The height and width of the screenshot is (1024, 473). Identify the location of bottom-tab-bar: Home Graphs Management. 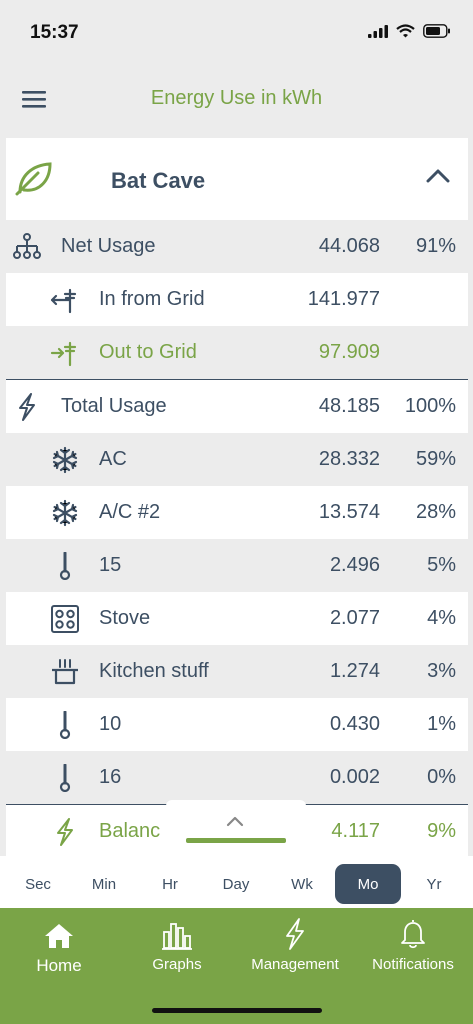
(236, 966).